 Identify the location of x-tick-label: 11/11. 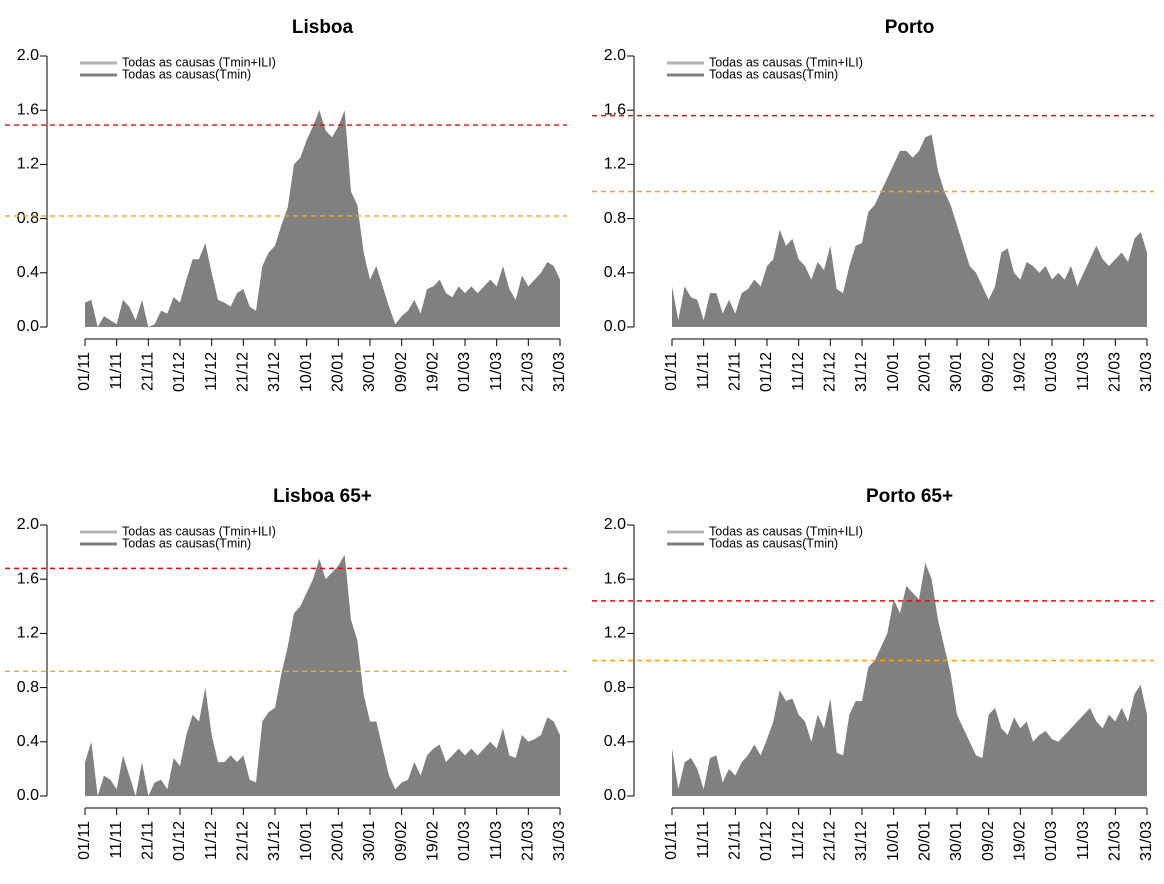
(116, 371).